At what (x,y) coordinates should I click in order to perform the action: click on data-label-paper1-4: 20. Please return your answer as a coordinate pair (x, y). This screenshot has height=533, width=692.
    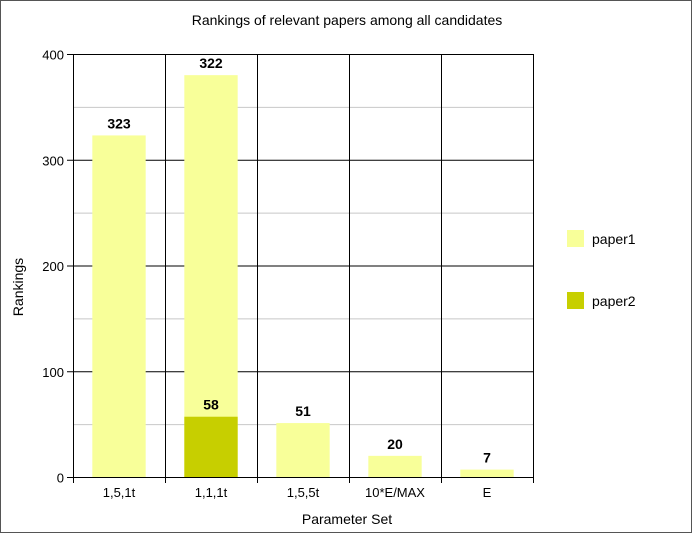
    Looking at the image, I should click on (395, 444).